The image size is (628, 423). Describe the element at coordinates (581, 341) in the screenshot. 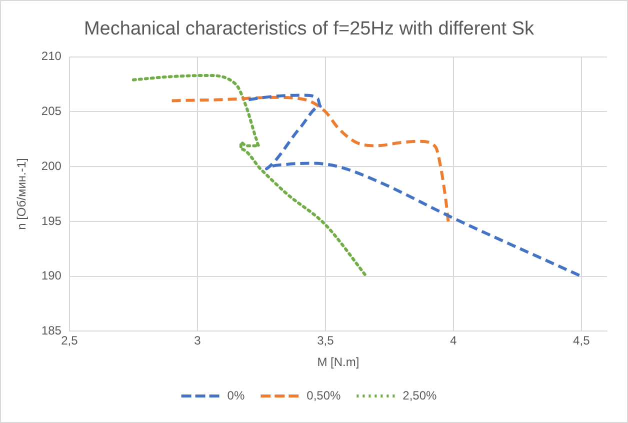

I see `x-tick-label: 4,5` at that location.